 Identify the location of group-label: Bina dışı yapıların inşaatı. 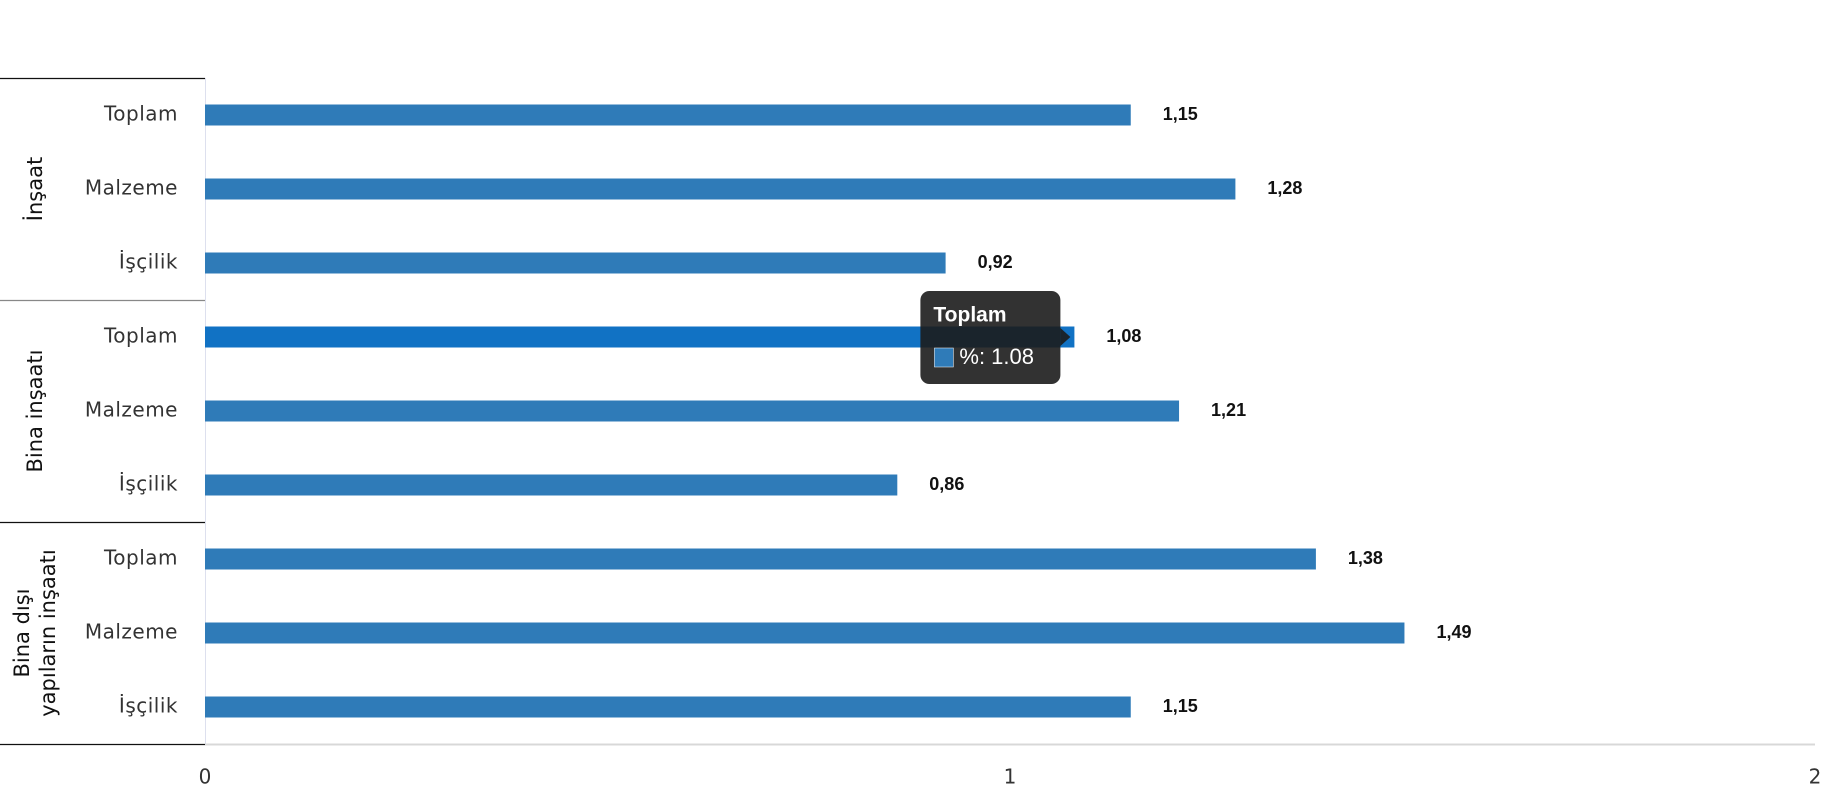
(35, 633).